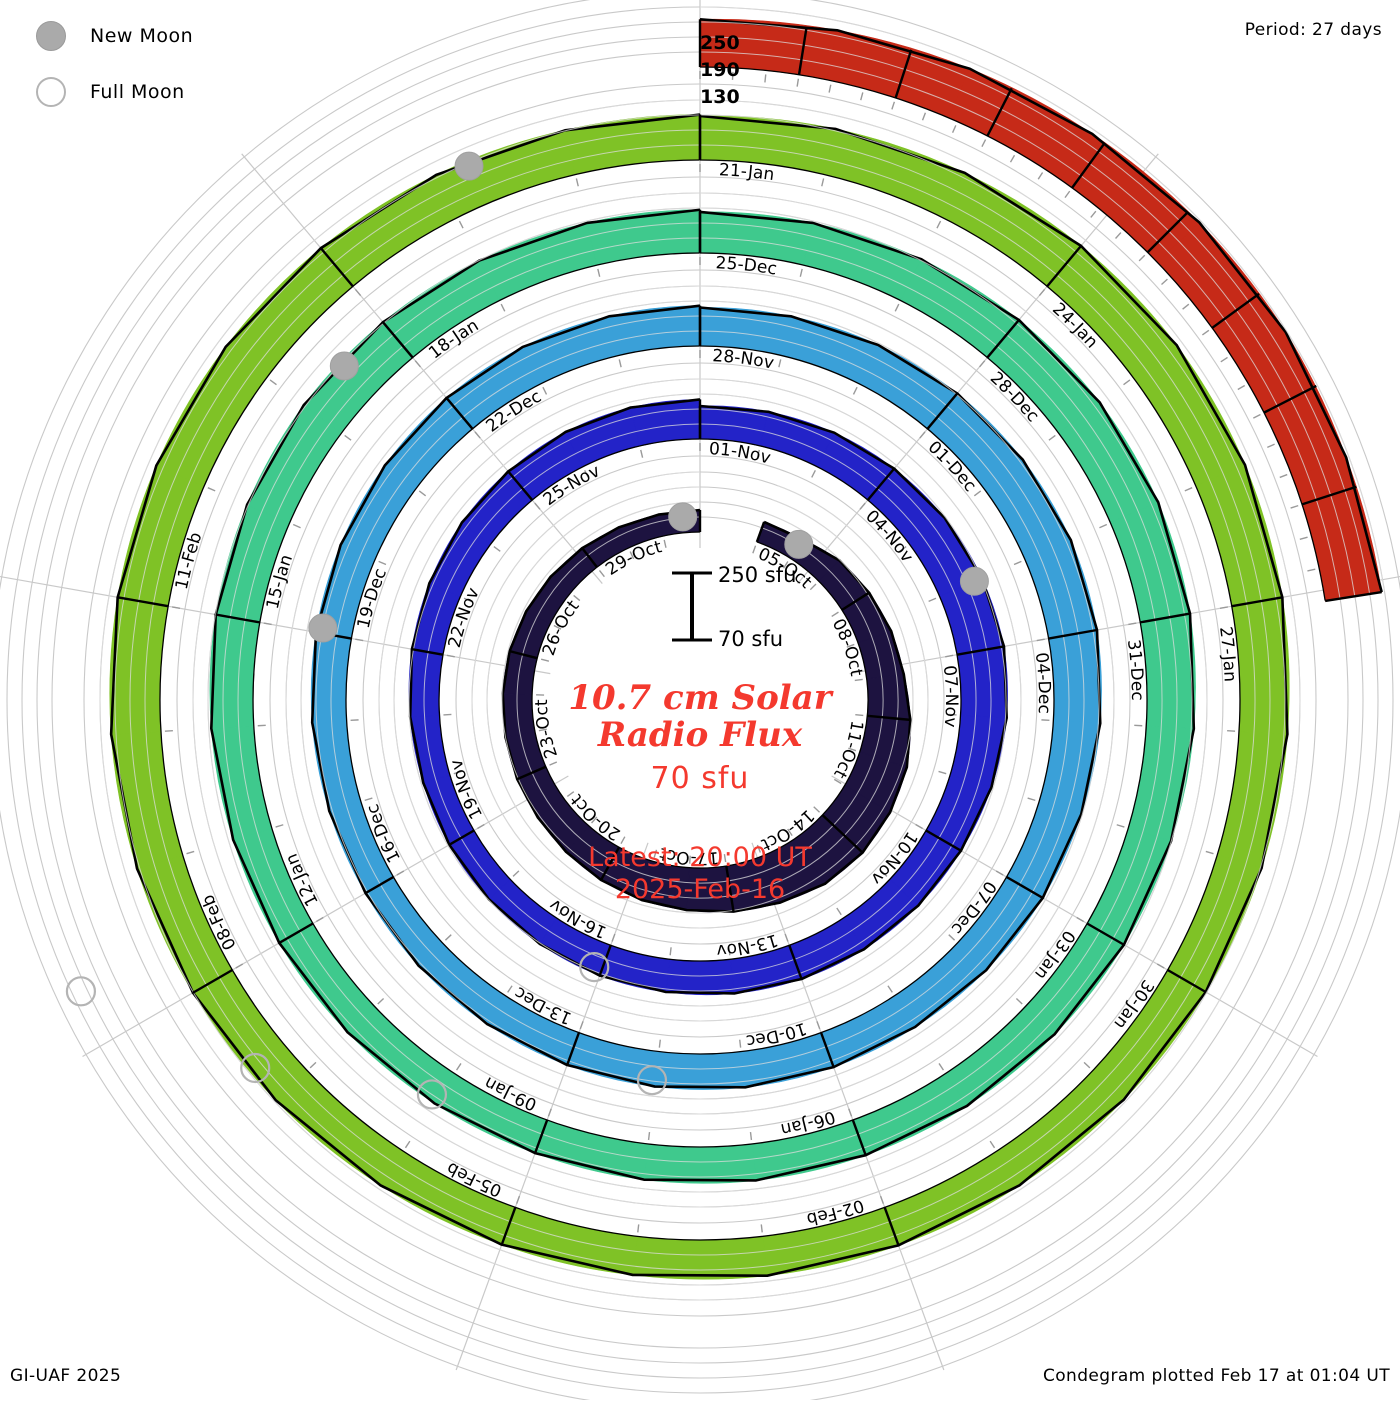 This screenshot has height=1404, width=1400. What do you see at coordinates (137, 92) in the screenshot?
I see `legend-label-full-moon: Full Moon` at bounding box center [137, 92].